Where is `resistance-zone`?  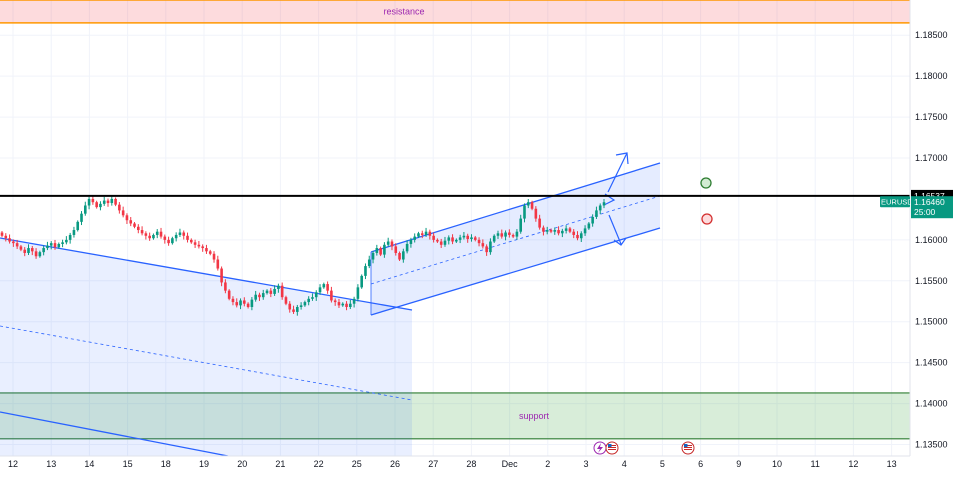
resistance-zone is located at coordinates (455, 11).